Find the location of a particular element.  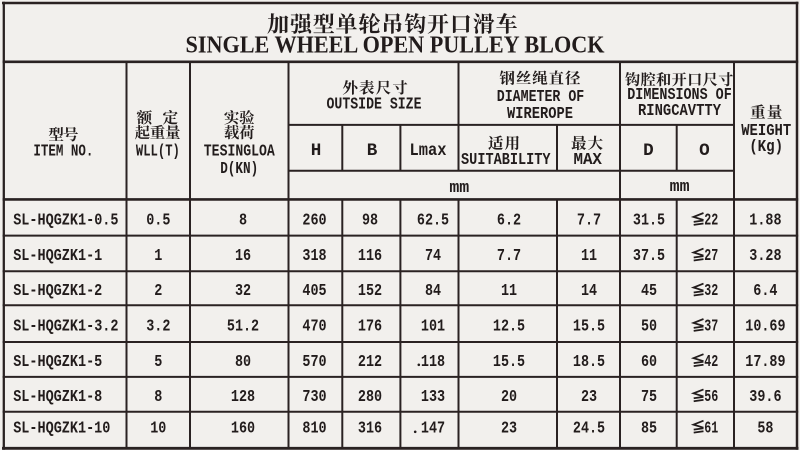

svg-text: (Kg) is located at coordinates (766, 146).